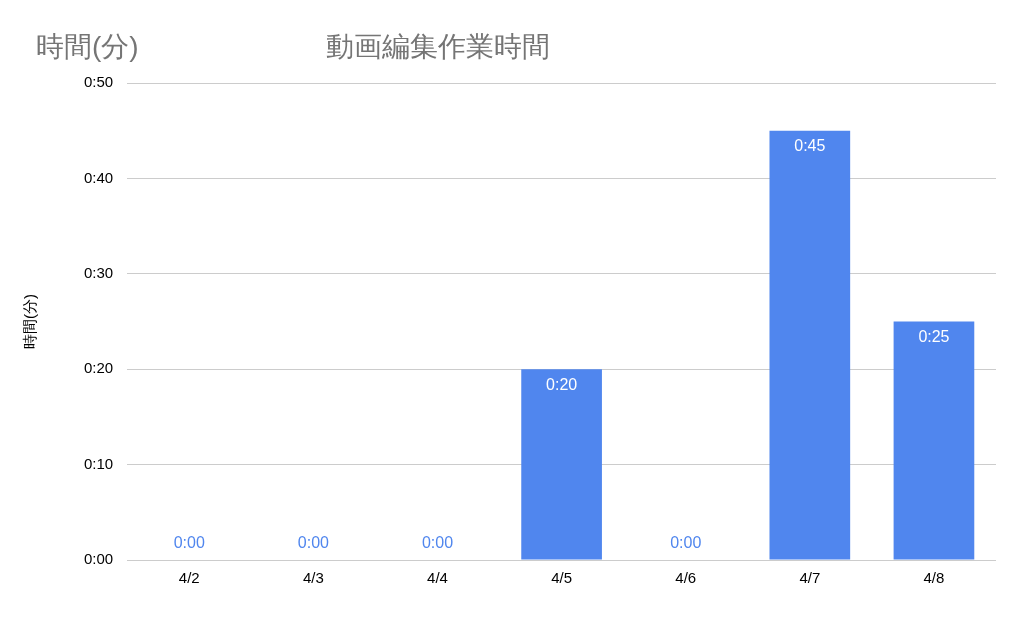 The width and height of the screenshot is (1024, 617). What do you see at coordinates (810, 146) in the screenshot?
I see `data-label: 0:45` at bounding box center [810, 146].